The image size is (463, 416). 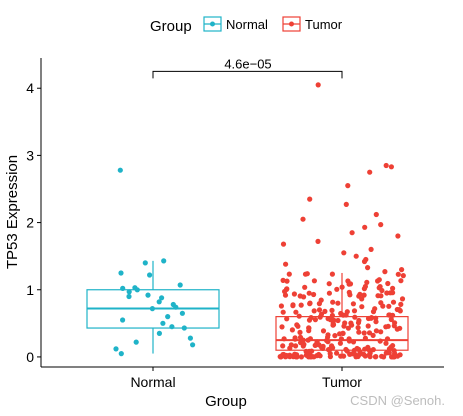 What do you see at coordinates (246, 25) in the screenshot?
I see `legend: Group Normal Tumor` at bounding box center [246, 25].